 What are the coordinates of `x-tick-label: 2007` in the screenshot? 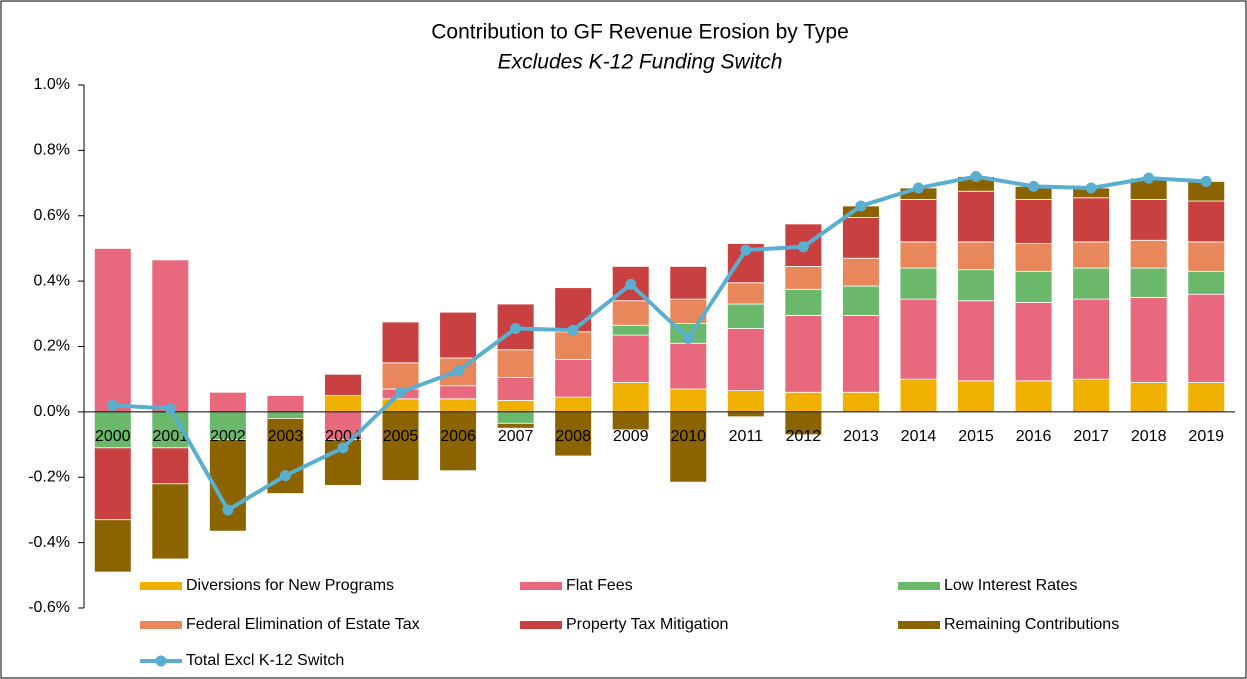 It's located at (516, 436).